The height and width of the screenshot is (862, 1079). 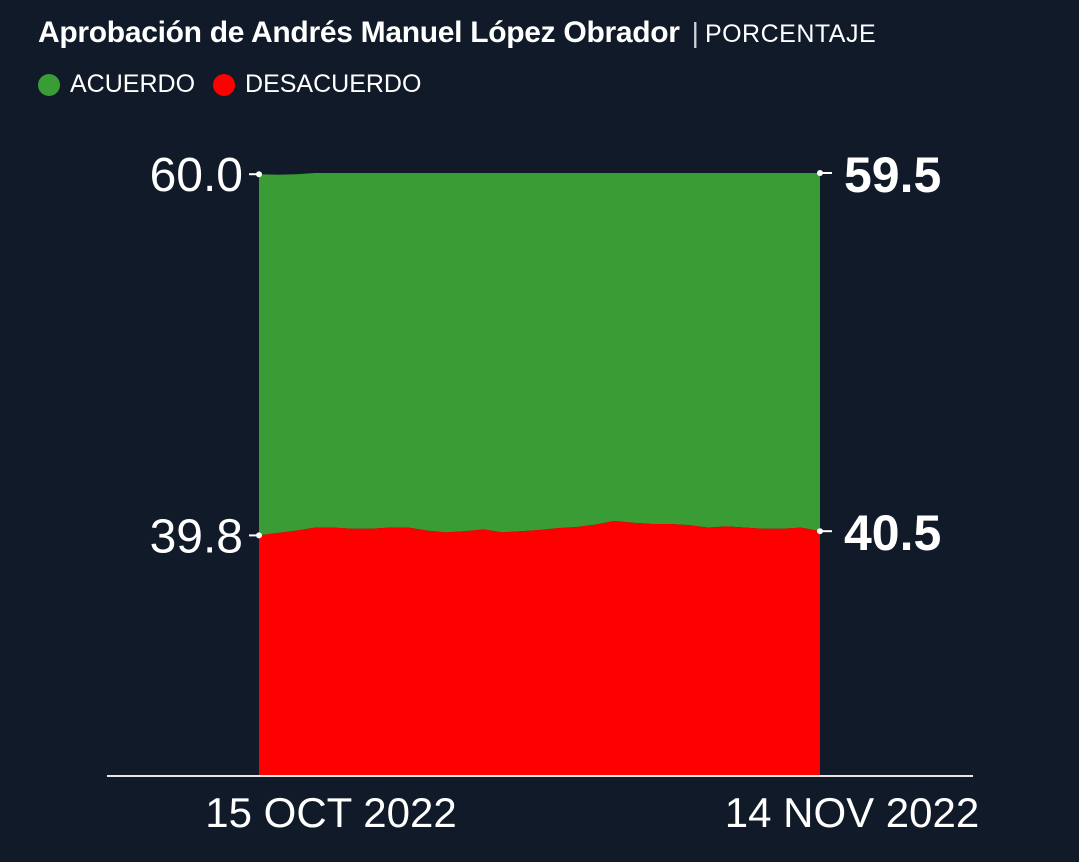 I want to click on chart-unit-label: PORCENTAJE, so click(x=790, y=34).